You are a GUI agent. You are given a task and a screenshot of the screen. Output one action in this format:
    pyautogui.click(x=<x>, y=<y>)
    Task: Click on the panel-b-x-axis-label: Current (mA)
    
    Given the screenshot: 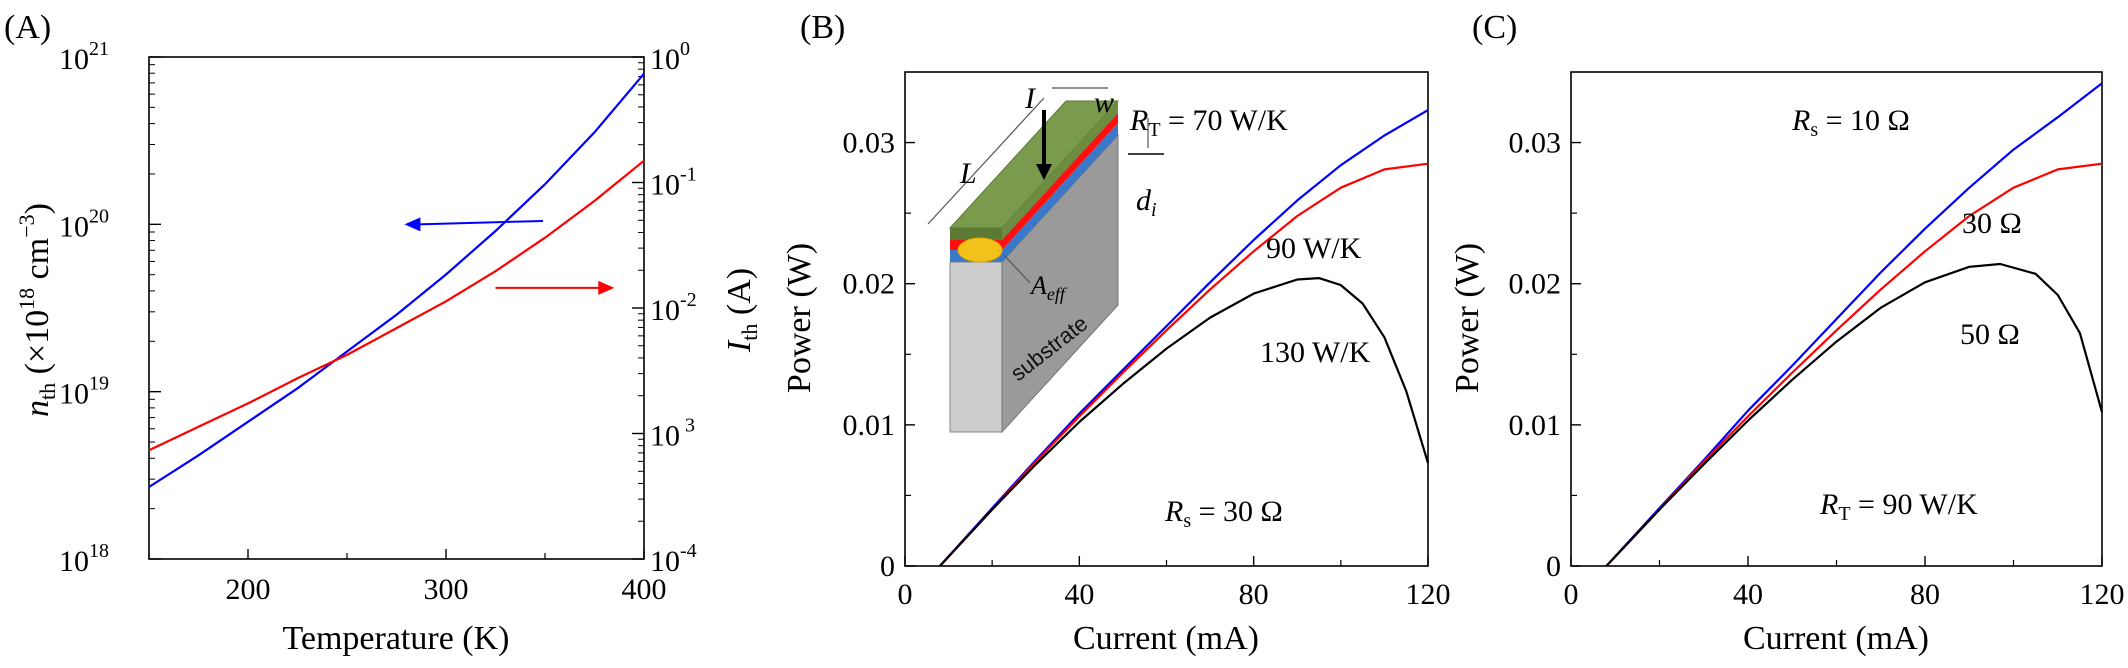 What is the action you would take?
    pyautogui.click(x=1166, y=638)
    